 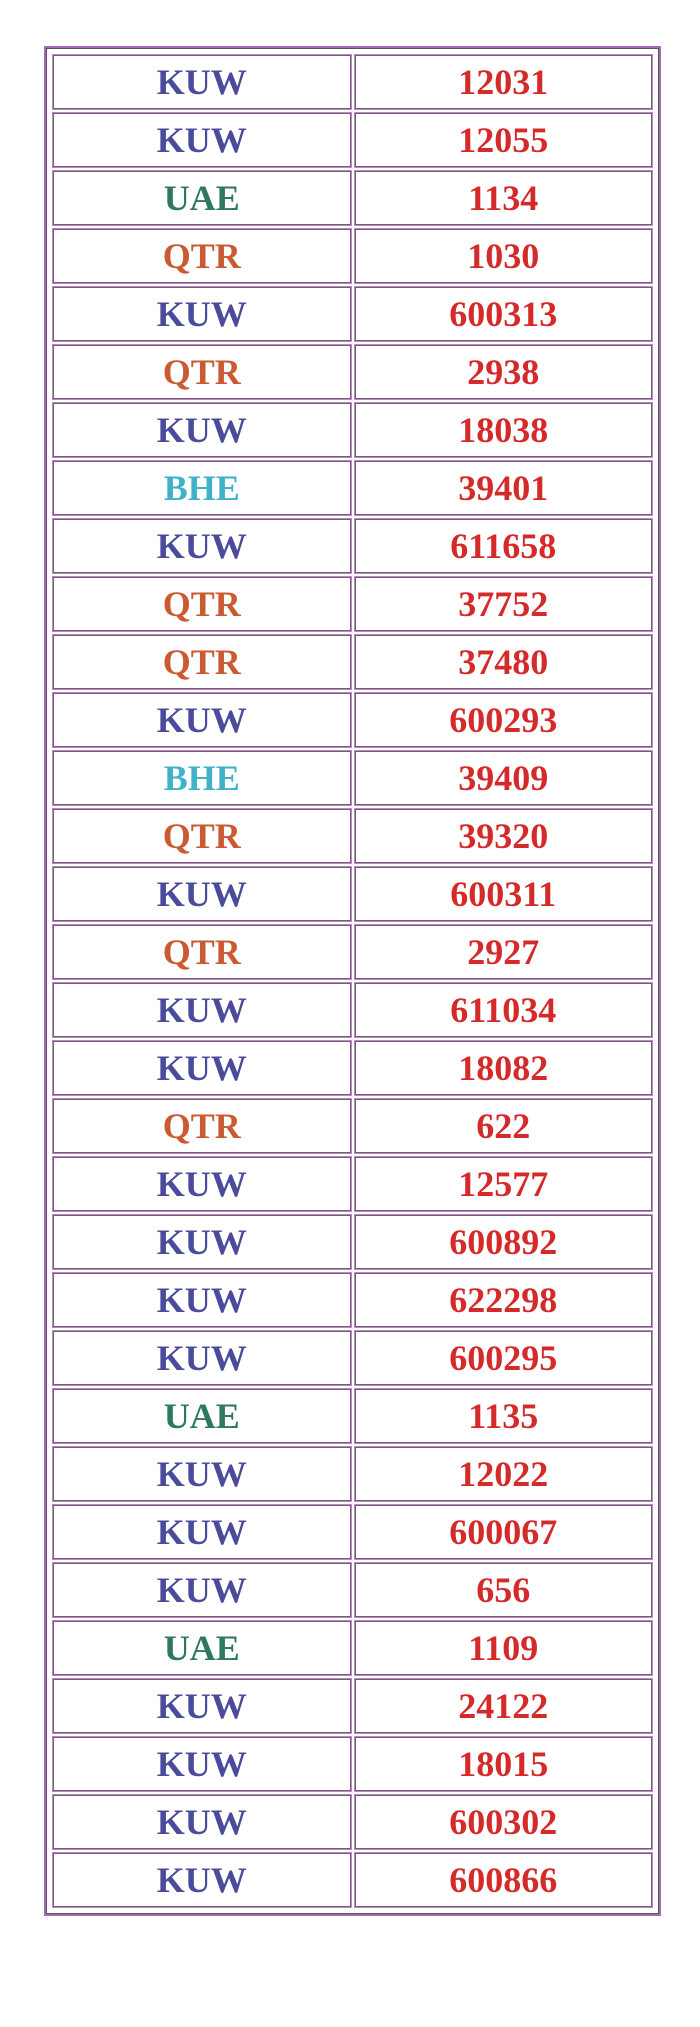 I want to click on table-row: QTR 37752, so click(x=352, y=604).